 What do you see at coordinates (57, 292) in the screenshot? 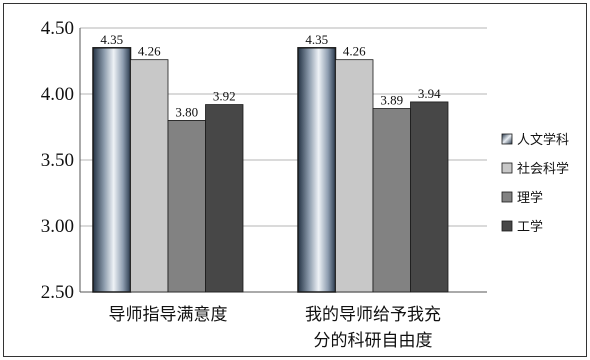
I see `y-tick-label: 2.50` at bounding box center [57, 292].